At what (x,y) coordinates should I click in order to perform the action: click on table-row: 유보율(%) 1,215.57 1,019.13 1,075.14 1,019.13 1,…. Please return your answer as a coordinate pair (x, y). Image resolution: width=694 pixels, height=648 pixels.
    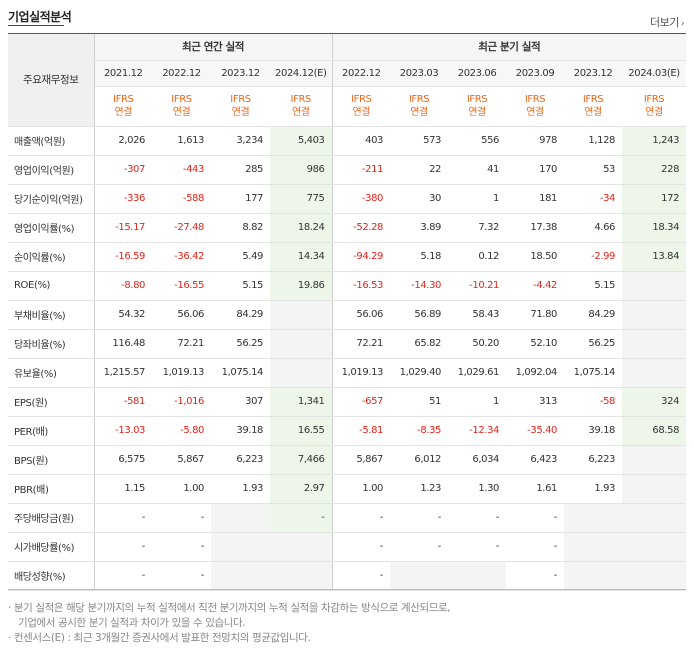
    Looking at the image, I should click on (347, 373).